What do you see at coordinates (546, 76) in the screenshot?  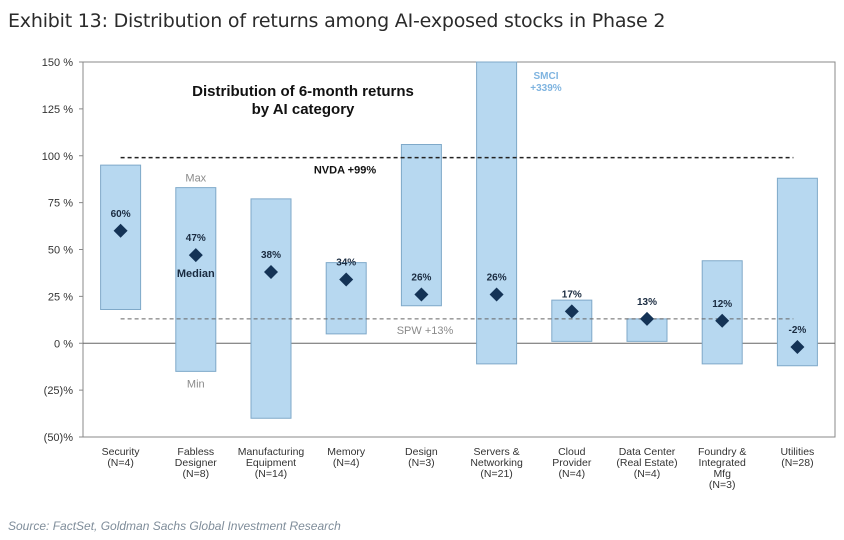 I see `smci-annotation: SMCI` at bounding box center [546, 76].